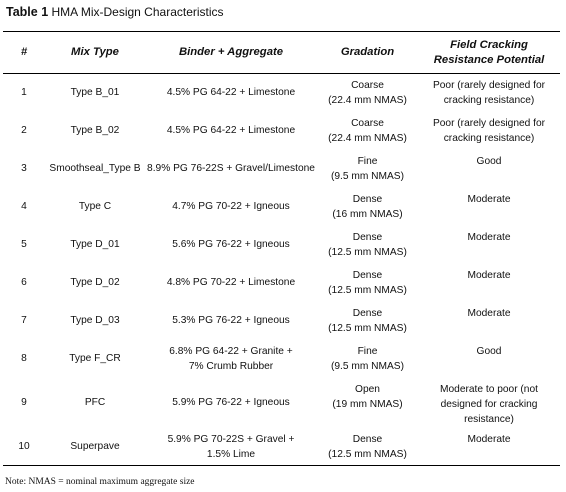 The width and height of the screenshot is (566, 492). I want to click on row-binder-aggregate: 5.6% PG 76-22 + Igneous, so click(231, 244).